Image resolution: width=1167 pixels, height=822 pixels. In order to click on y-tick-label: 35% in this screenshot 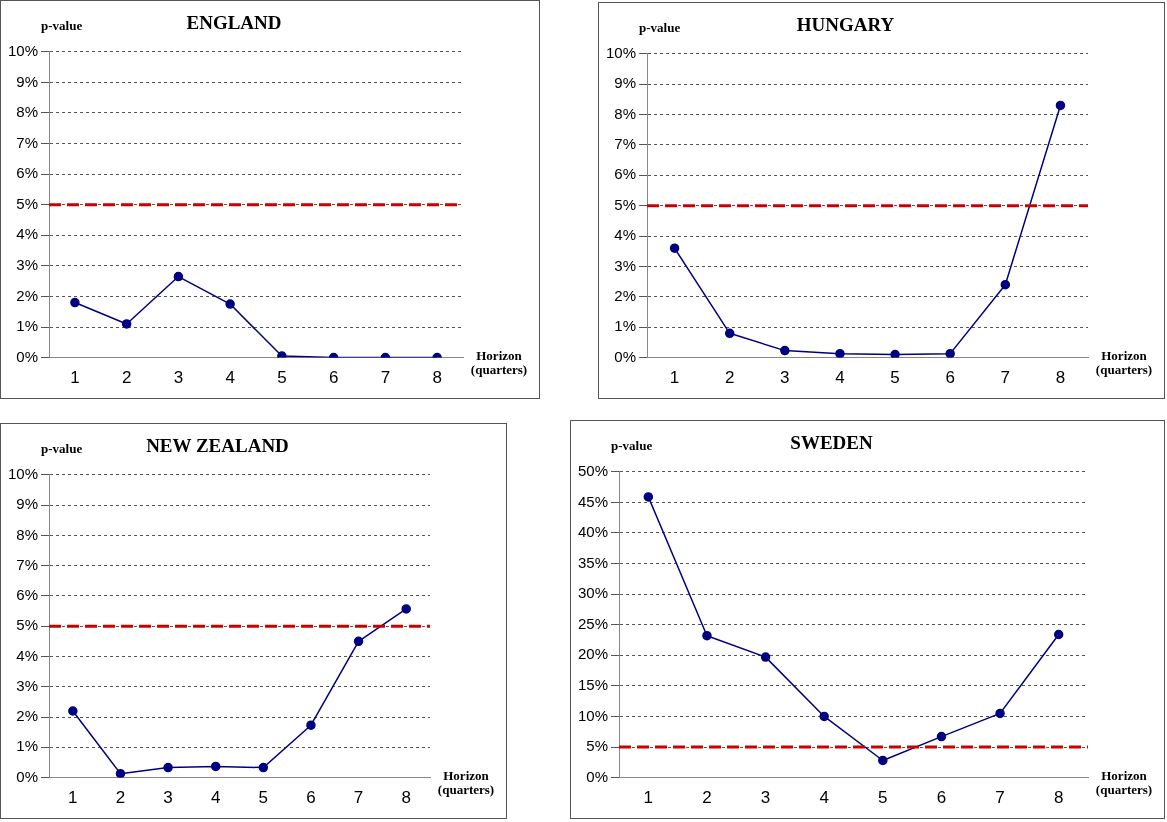, I will do `click(593, 562)`.